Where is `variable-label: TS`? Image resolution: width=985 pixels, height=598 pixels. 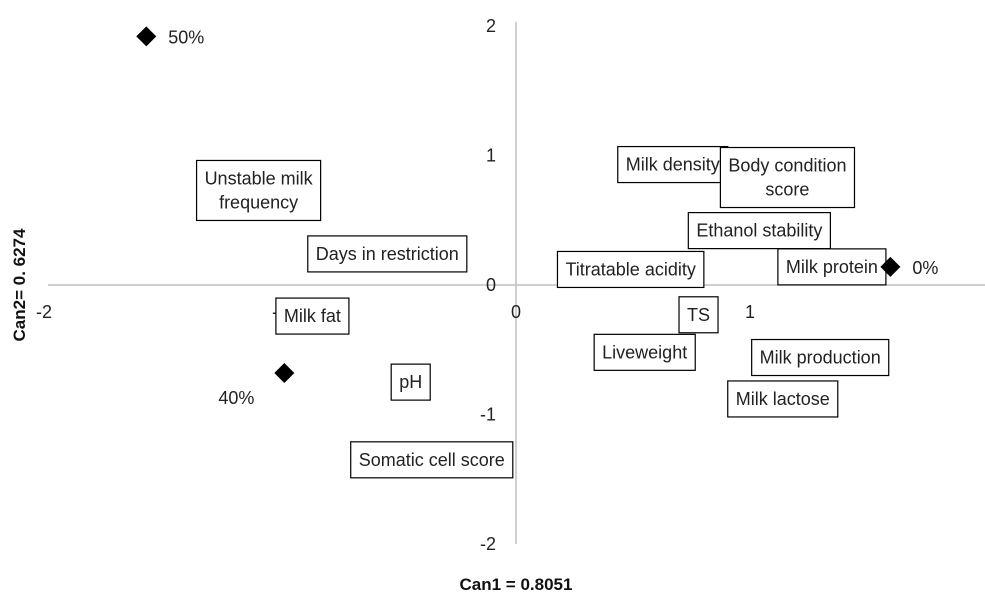 variable-label: TS is located at coordinates (698, 315).